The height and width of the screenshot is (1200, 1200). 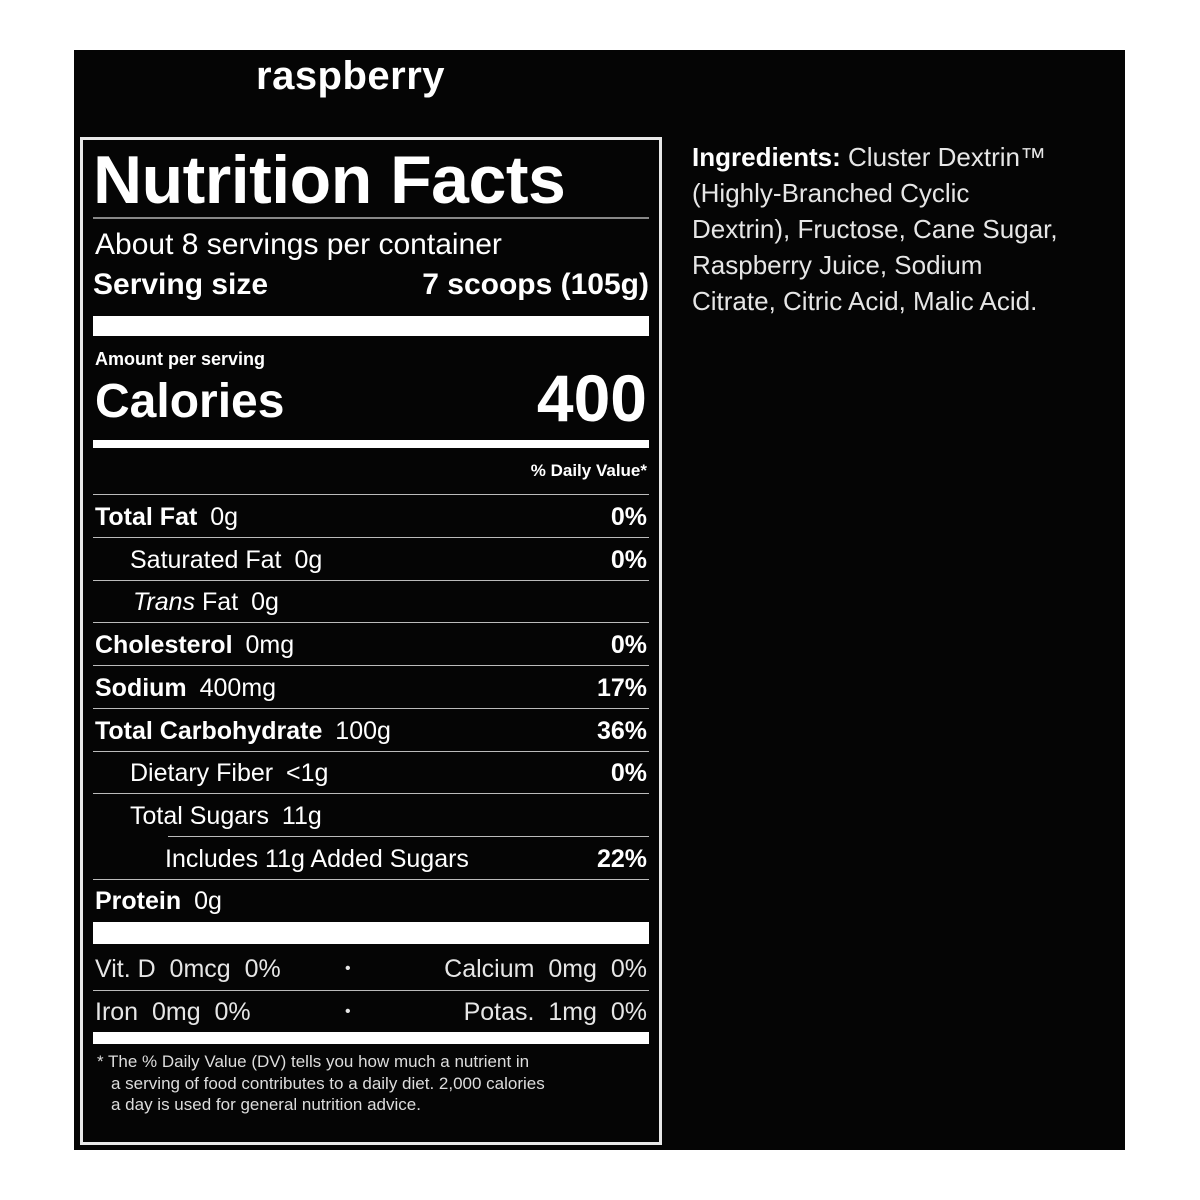 What do you see at coordinates (202, 773) in the screenshot?
I see `nutrient-name: Dietary Fiber` at bounding box center [202, 773].